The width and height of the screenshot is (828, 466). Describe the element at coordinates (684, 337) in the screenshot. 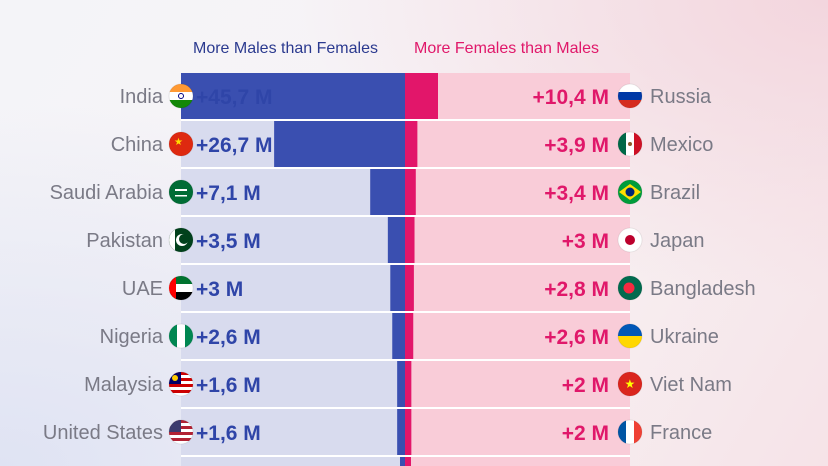

I see `country-label-females-5: Ukraine` at that location.